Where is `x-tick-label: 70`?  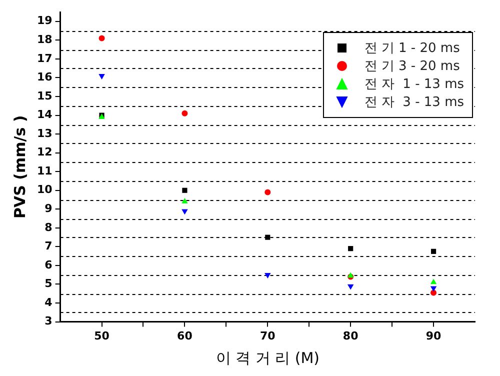
x-tick-label: 70 is located at coordinates (268, 335).